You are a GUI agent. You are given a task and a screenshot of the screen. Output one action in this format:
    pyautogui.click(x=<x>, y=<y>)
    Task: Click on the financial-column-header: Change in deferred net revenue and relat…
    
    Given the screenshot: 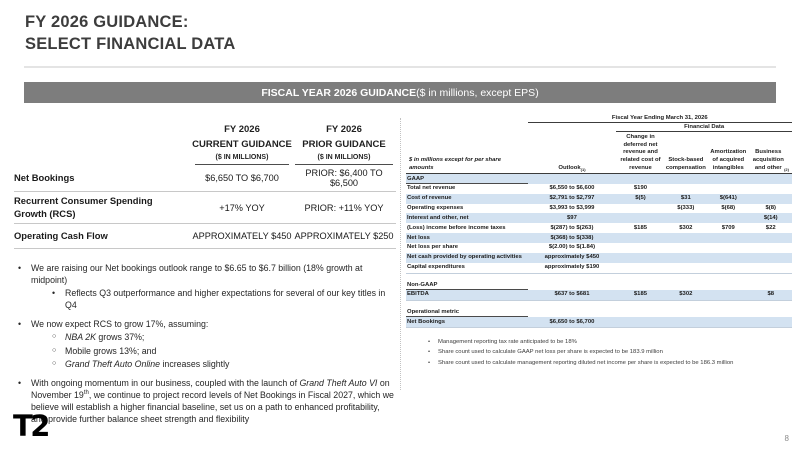 What is the action you would take?
    pyautogui.click(x=640, y=153)
    